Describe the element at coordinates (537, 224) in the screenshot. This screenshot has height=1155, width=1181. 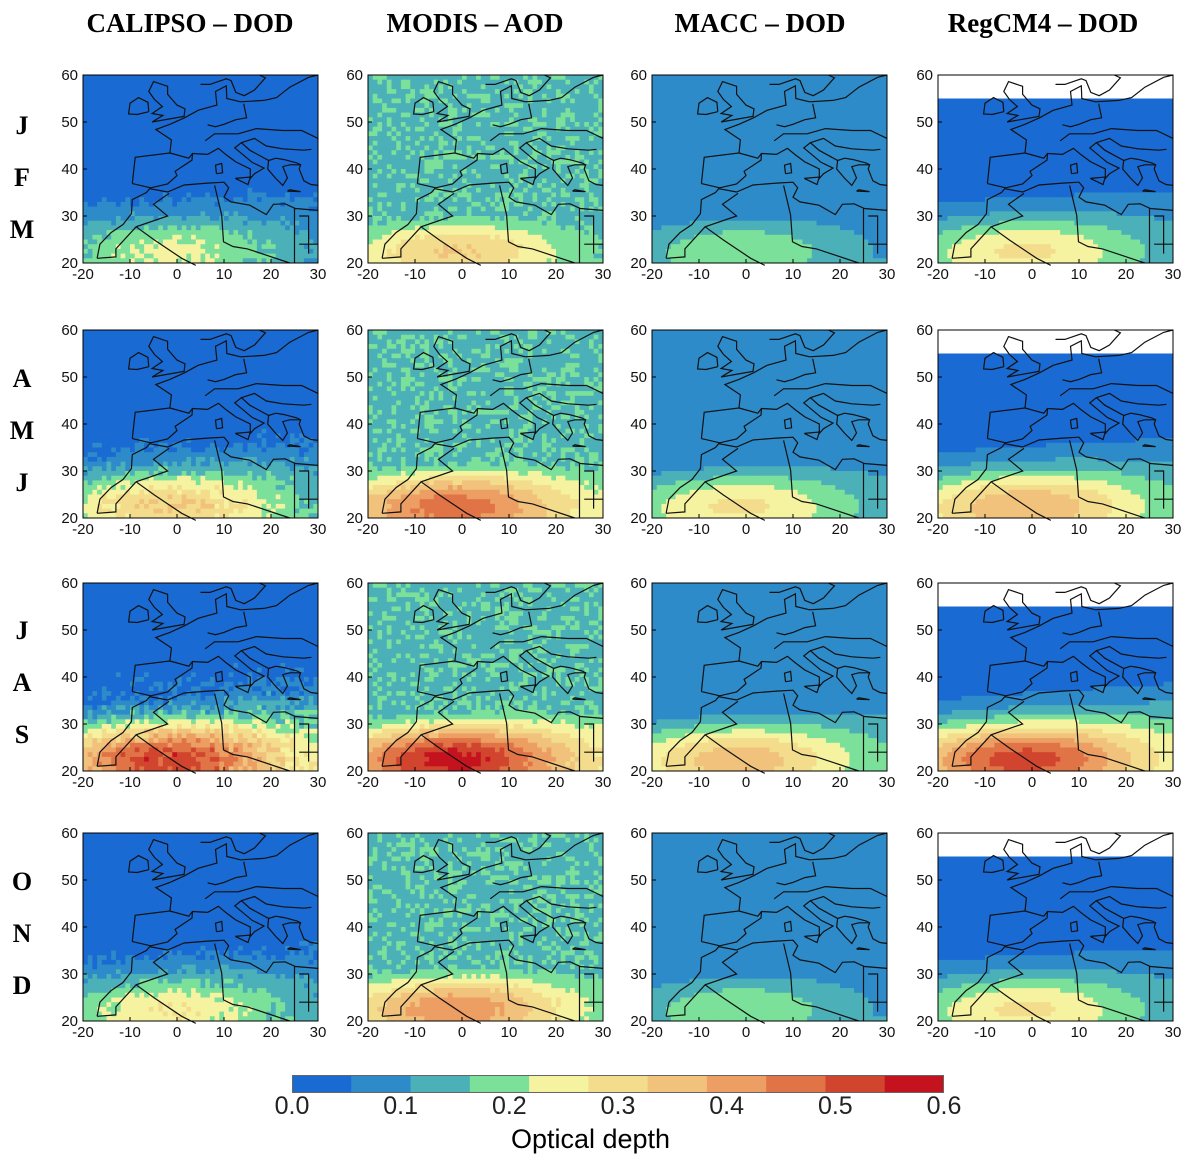
I see `coastline` at that location.